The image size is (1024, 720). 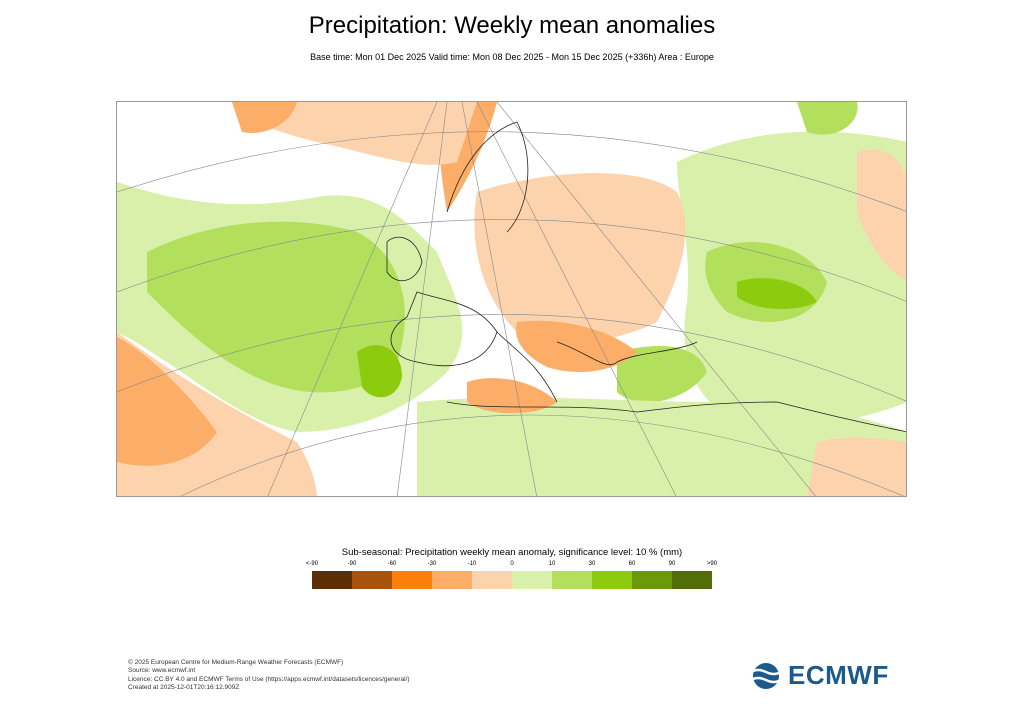 What do you see at coordinates (712, 564) in the screenshot?
I see `legend-tick: >90` at bounding box center [712, 564].